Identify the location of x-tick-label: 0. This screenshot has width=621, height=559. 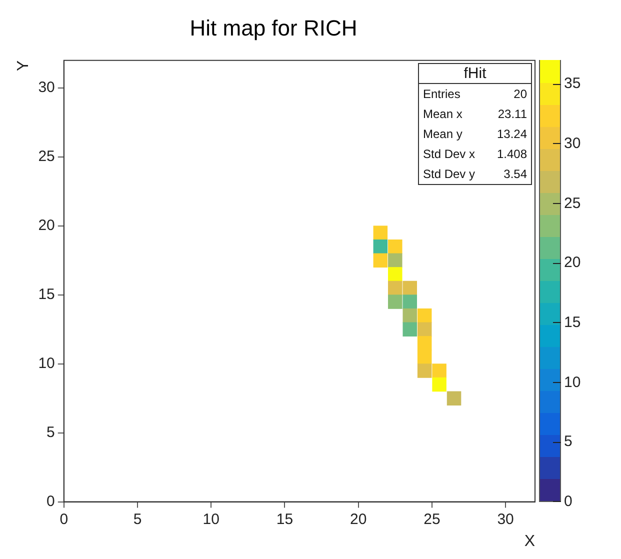
(64, 519).